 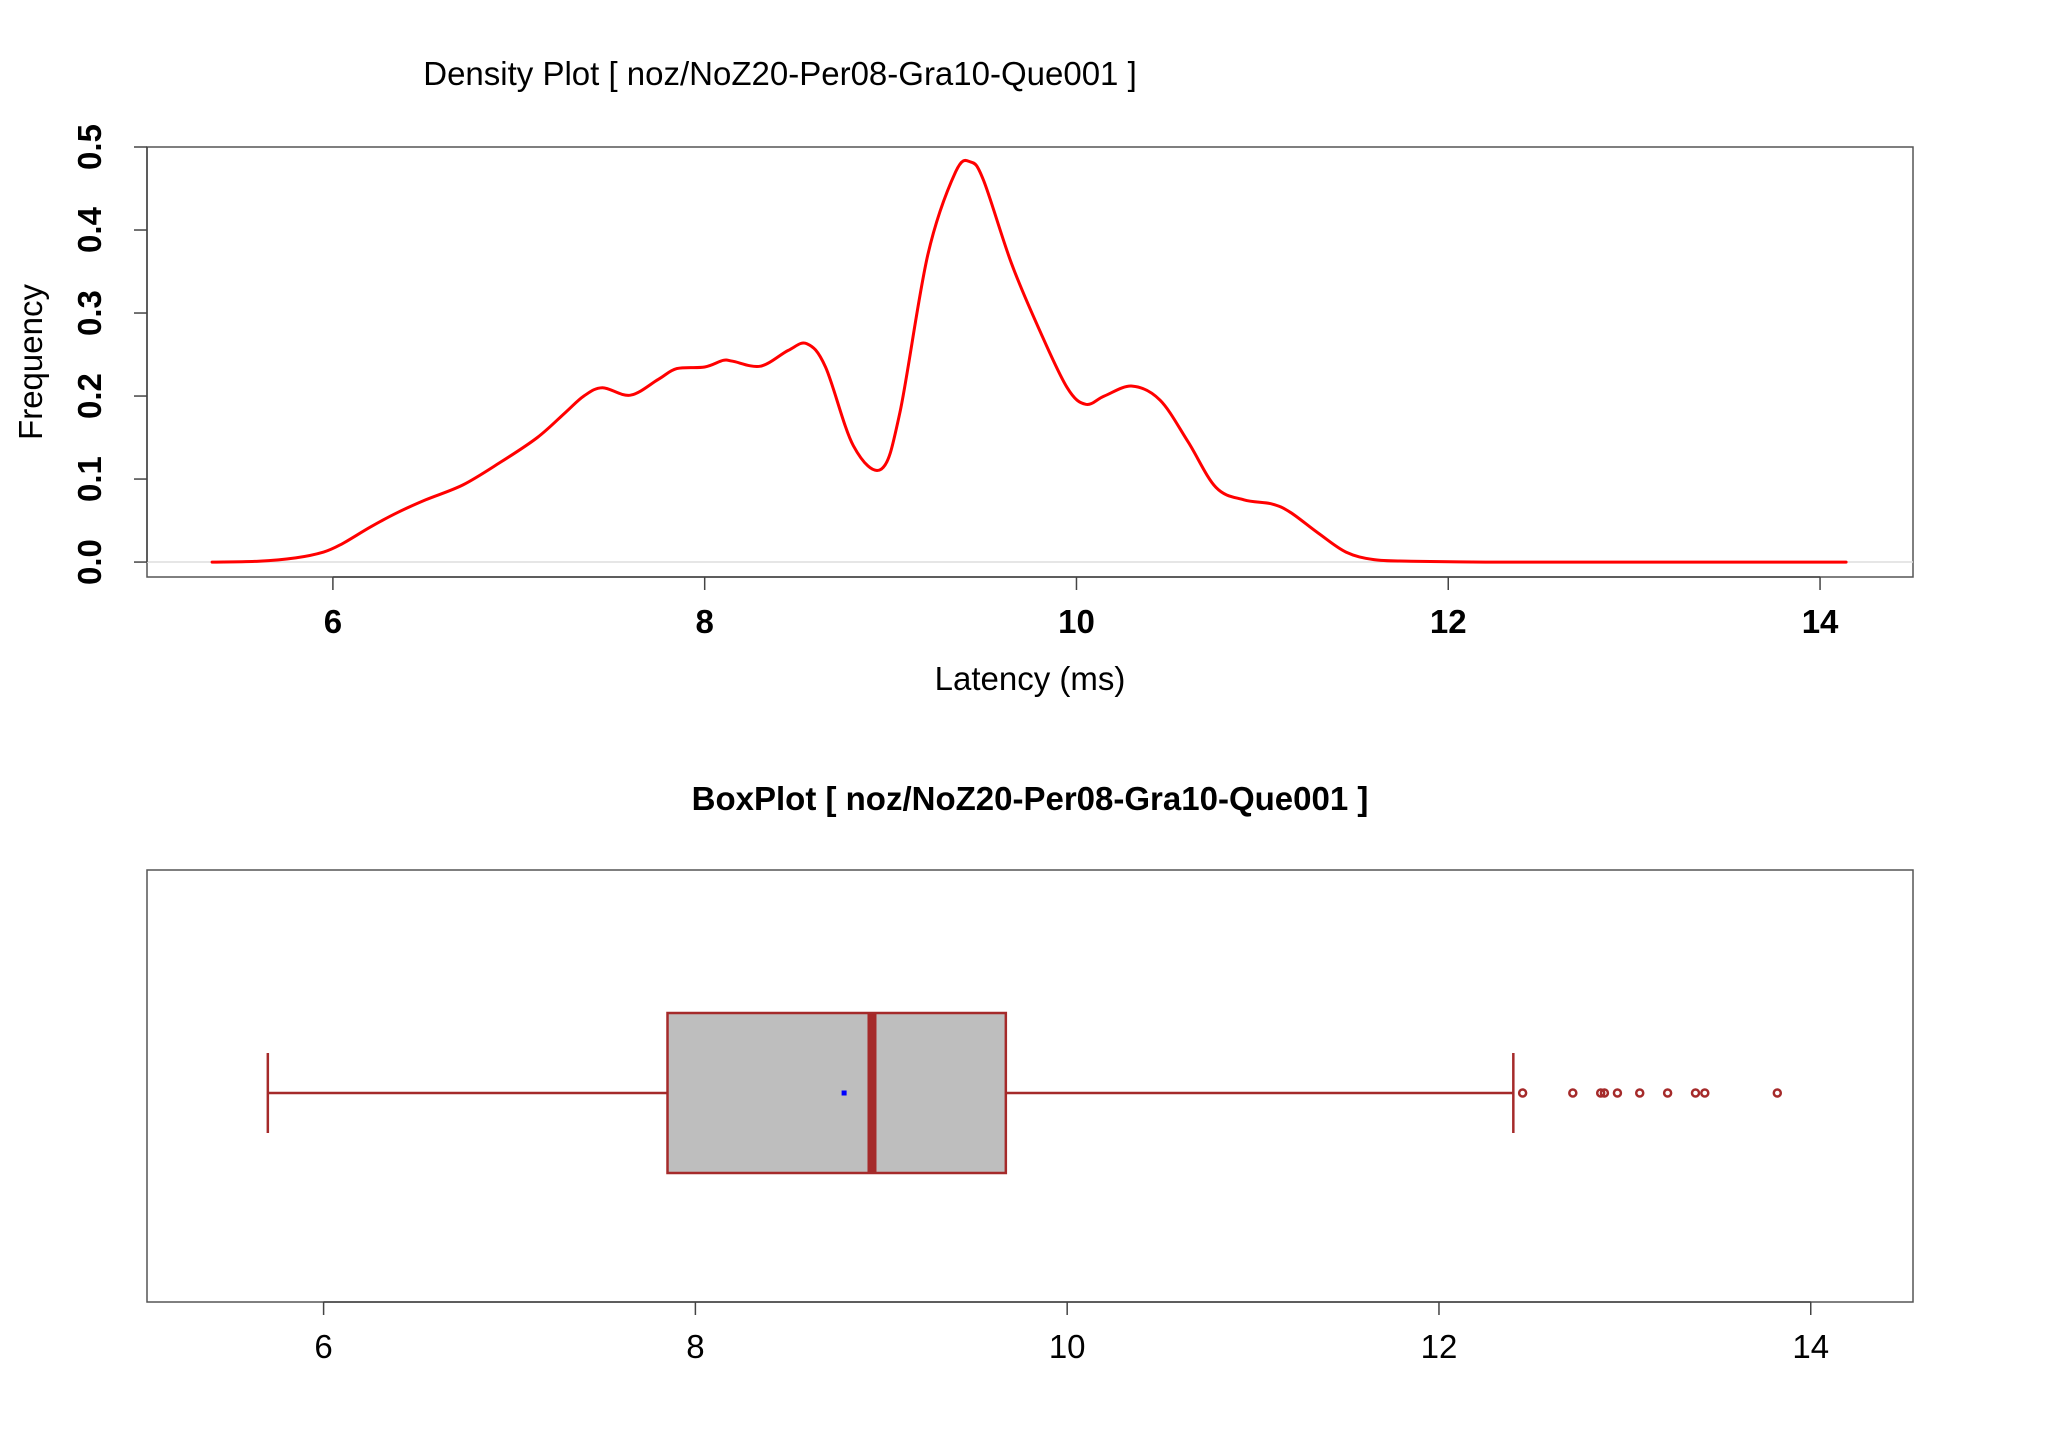 I want to click on density-y-axis-label: Frequency, so click(x=30, y=362).